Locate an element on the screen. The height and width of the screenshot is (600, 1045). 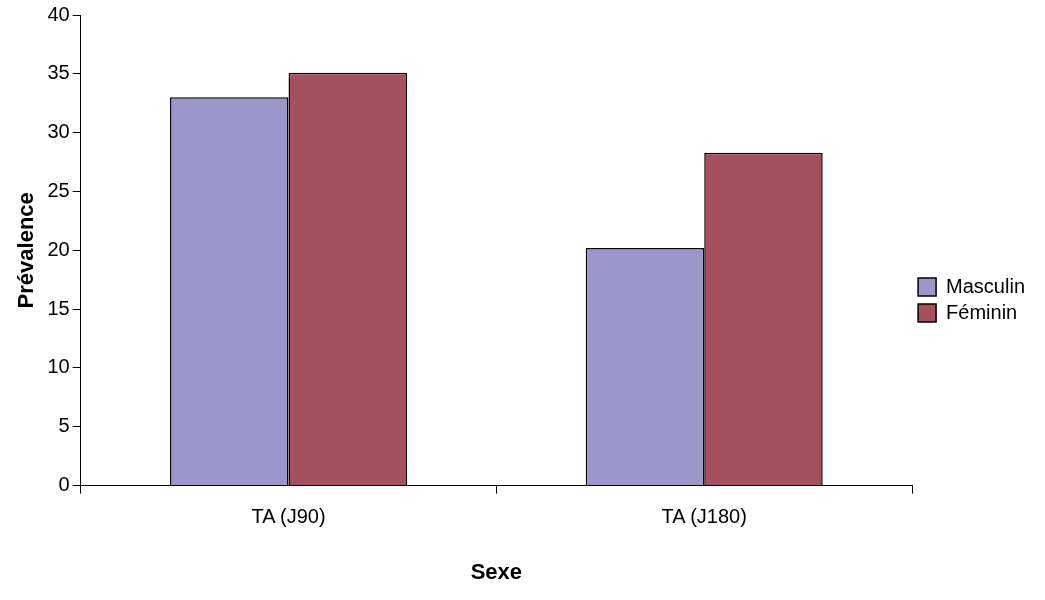
x-tick-label: TA (J180) is located at coordinates (704, 516).